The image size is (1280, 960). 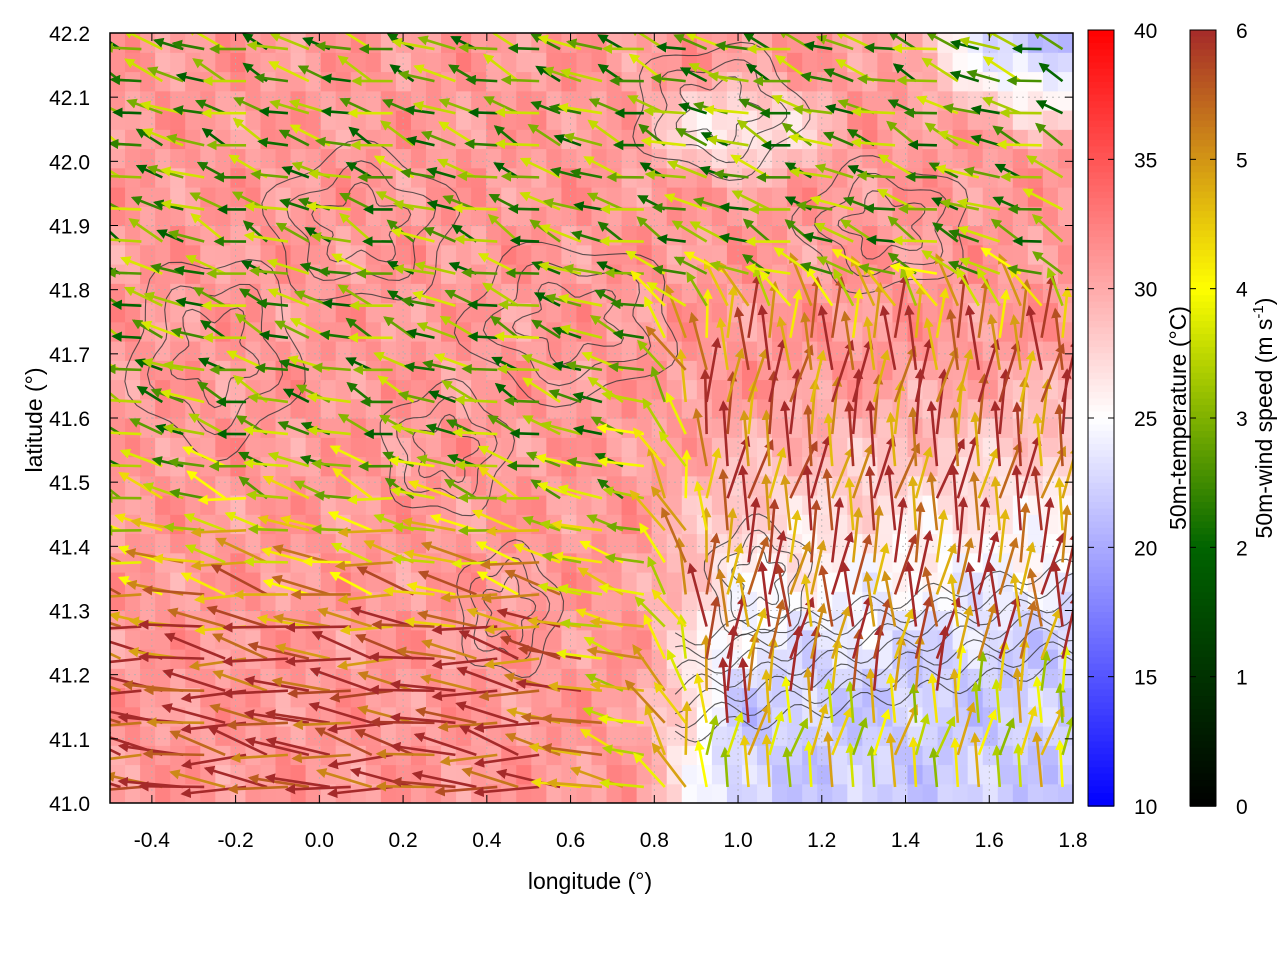 What do you see at coordinates (487, 840) in the screenshot?
I see `x-tick-label: 0.4` at bounding box center [487, 840].